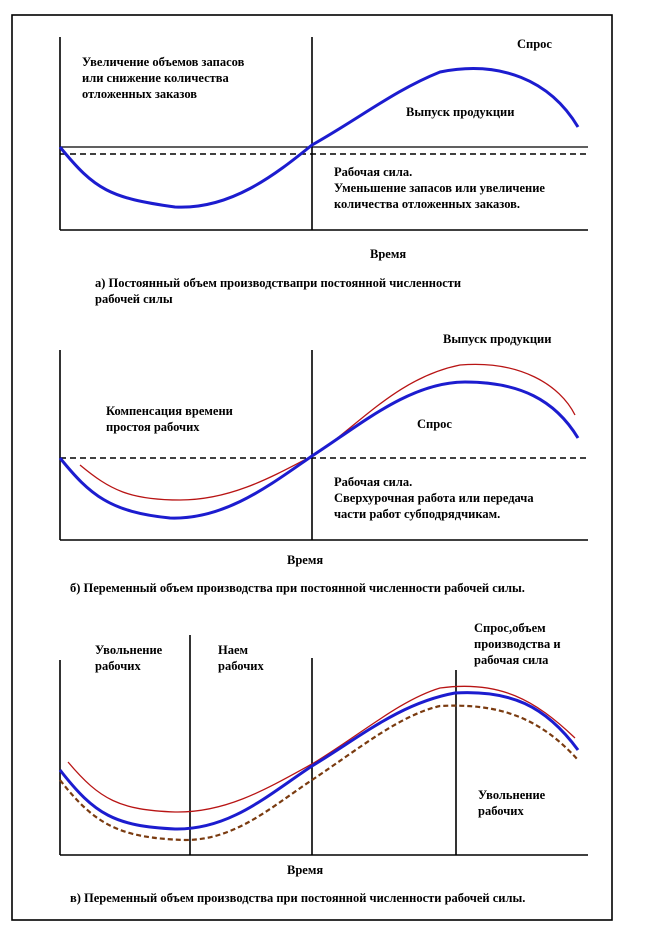 This screenshot has width=647, height=926. I want to click on panel-b-demand-curve, so click(319, 450).